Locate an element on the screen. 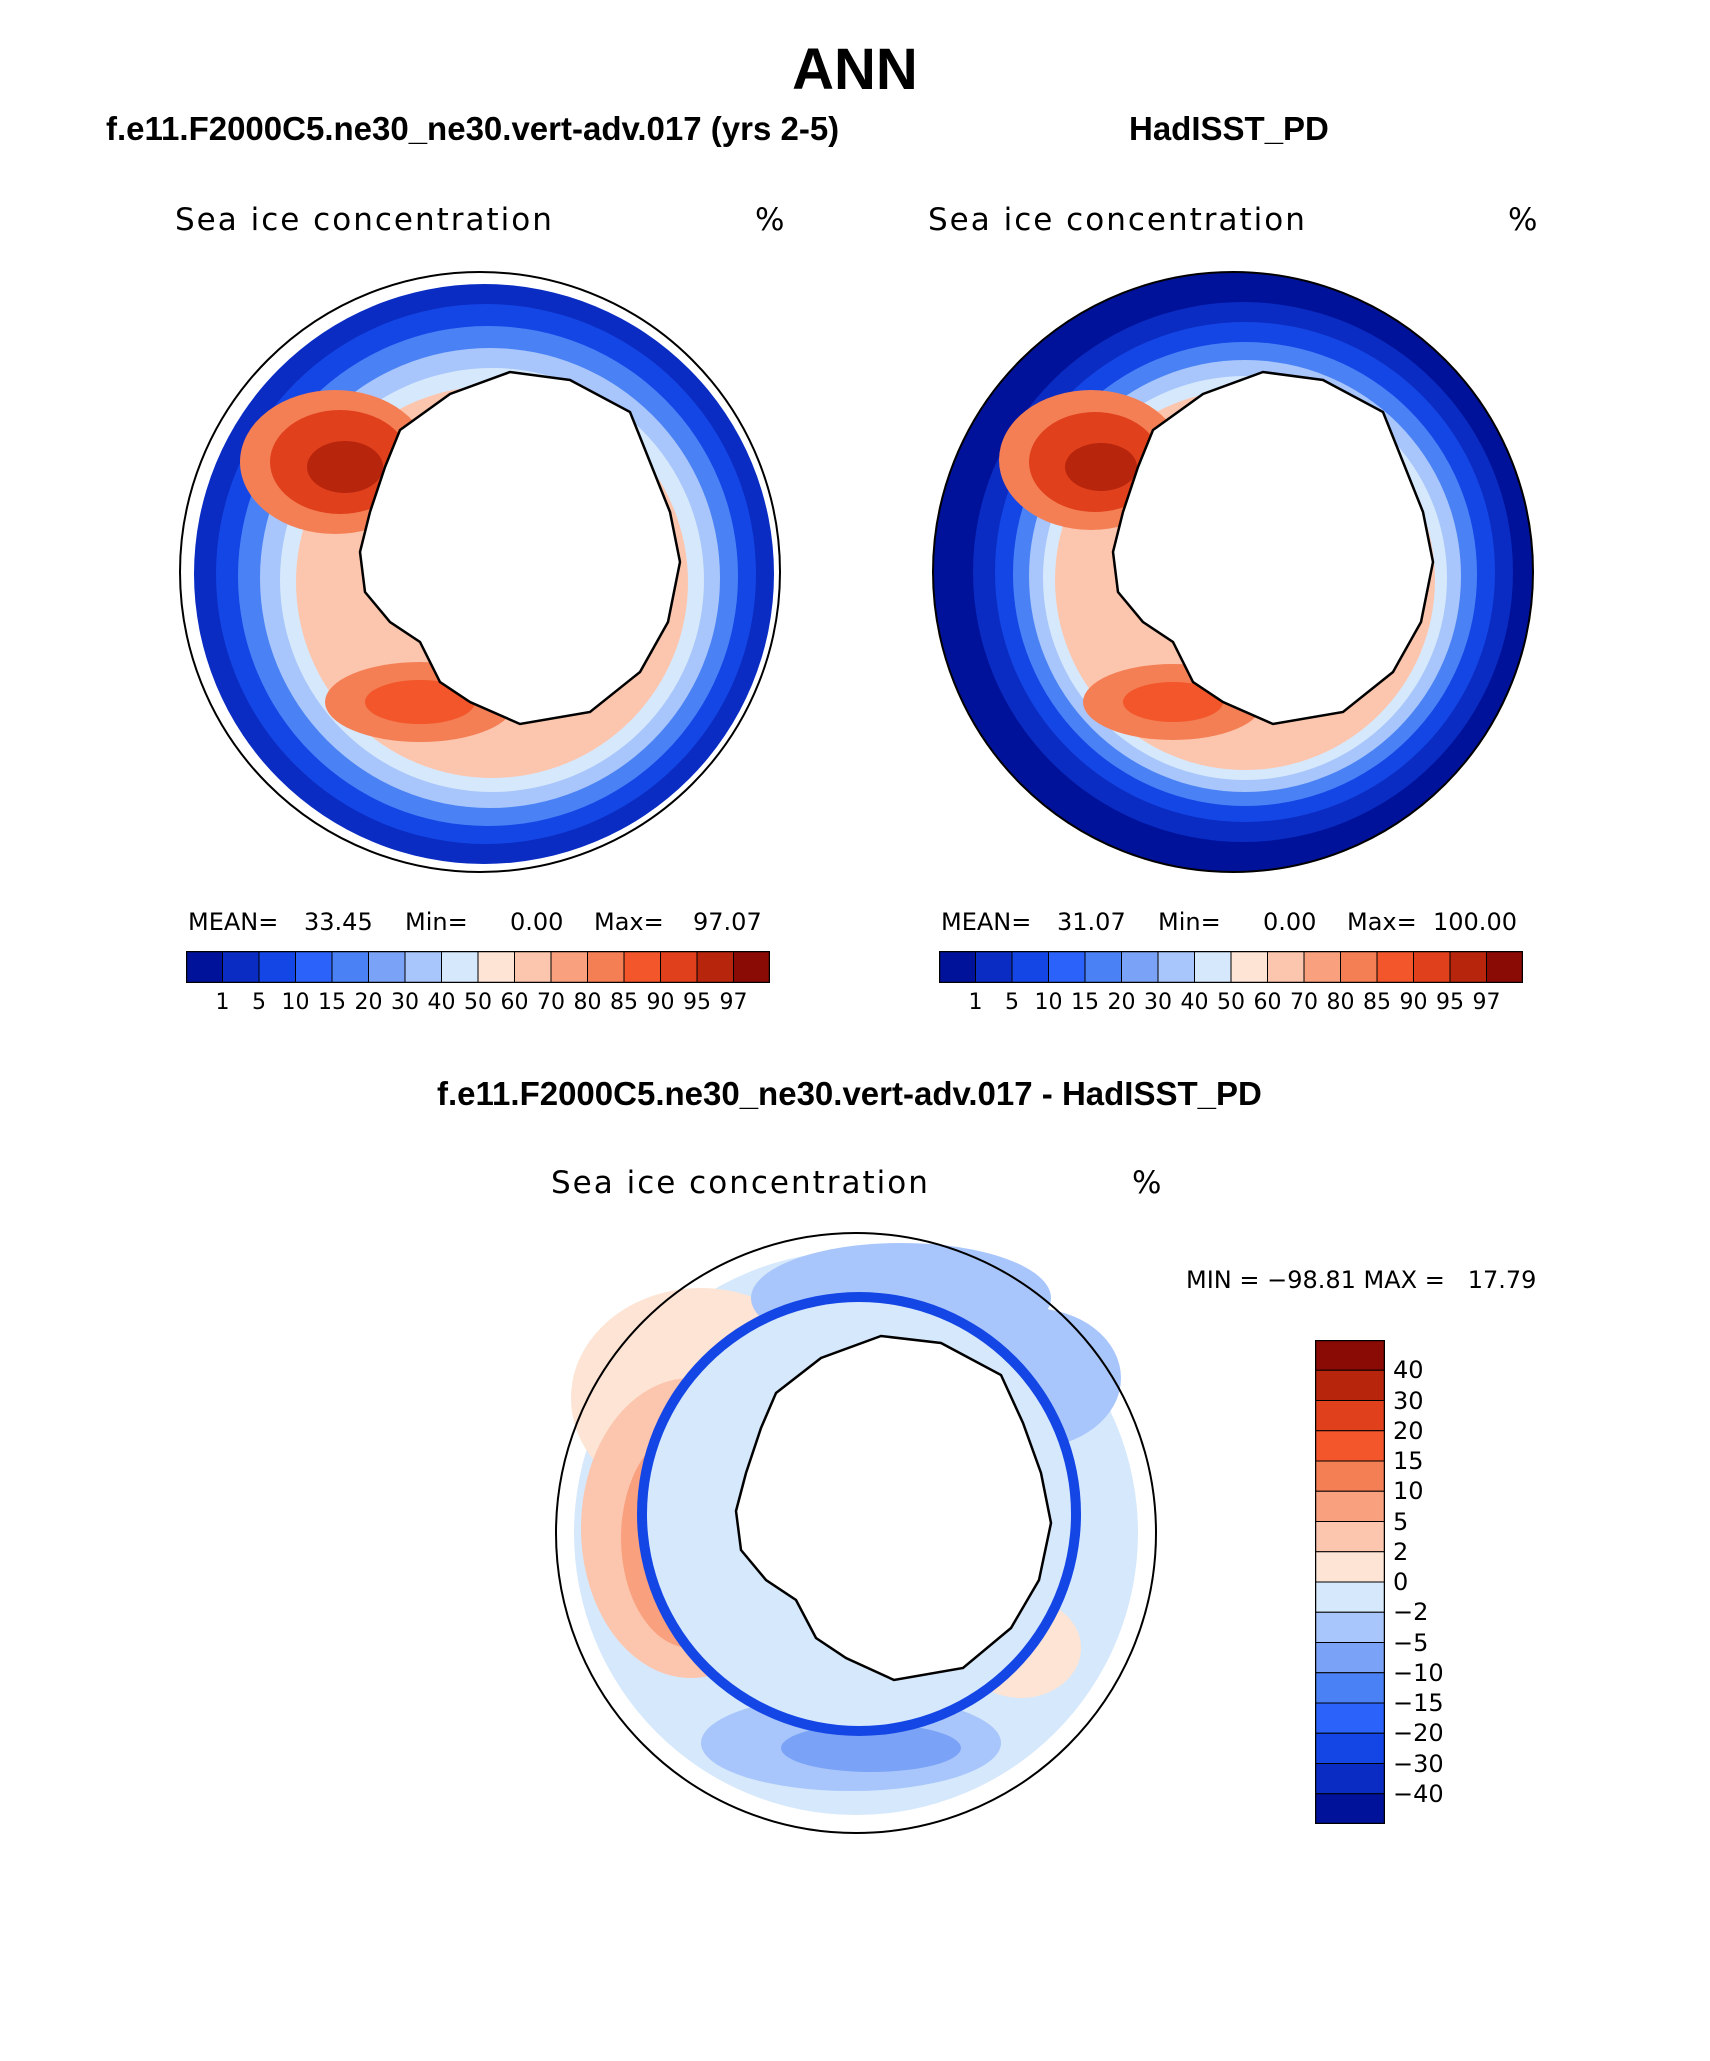  panel-2-antarctica-landmass is located at coordinates (1273, 548).